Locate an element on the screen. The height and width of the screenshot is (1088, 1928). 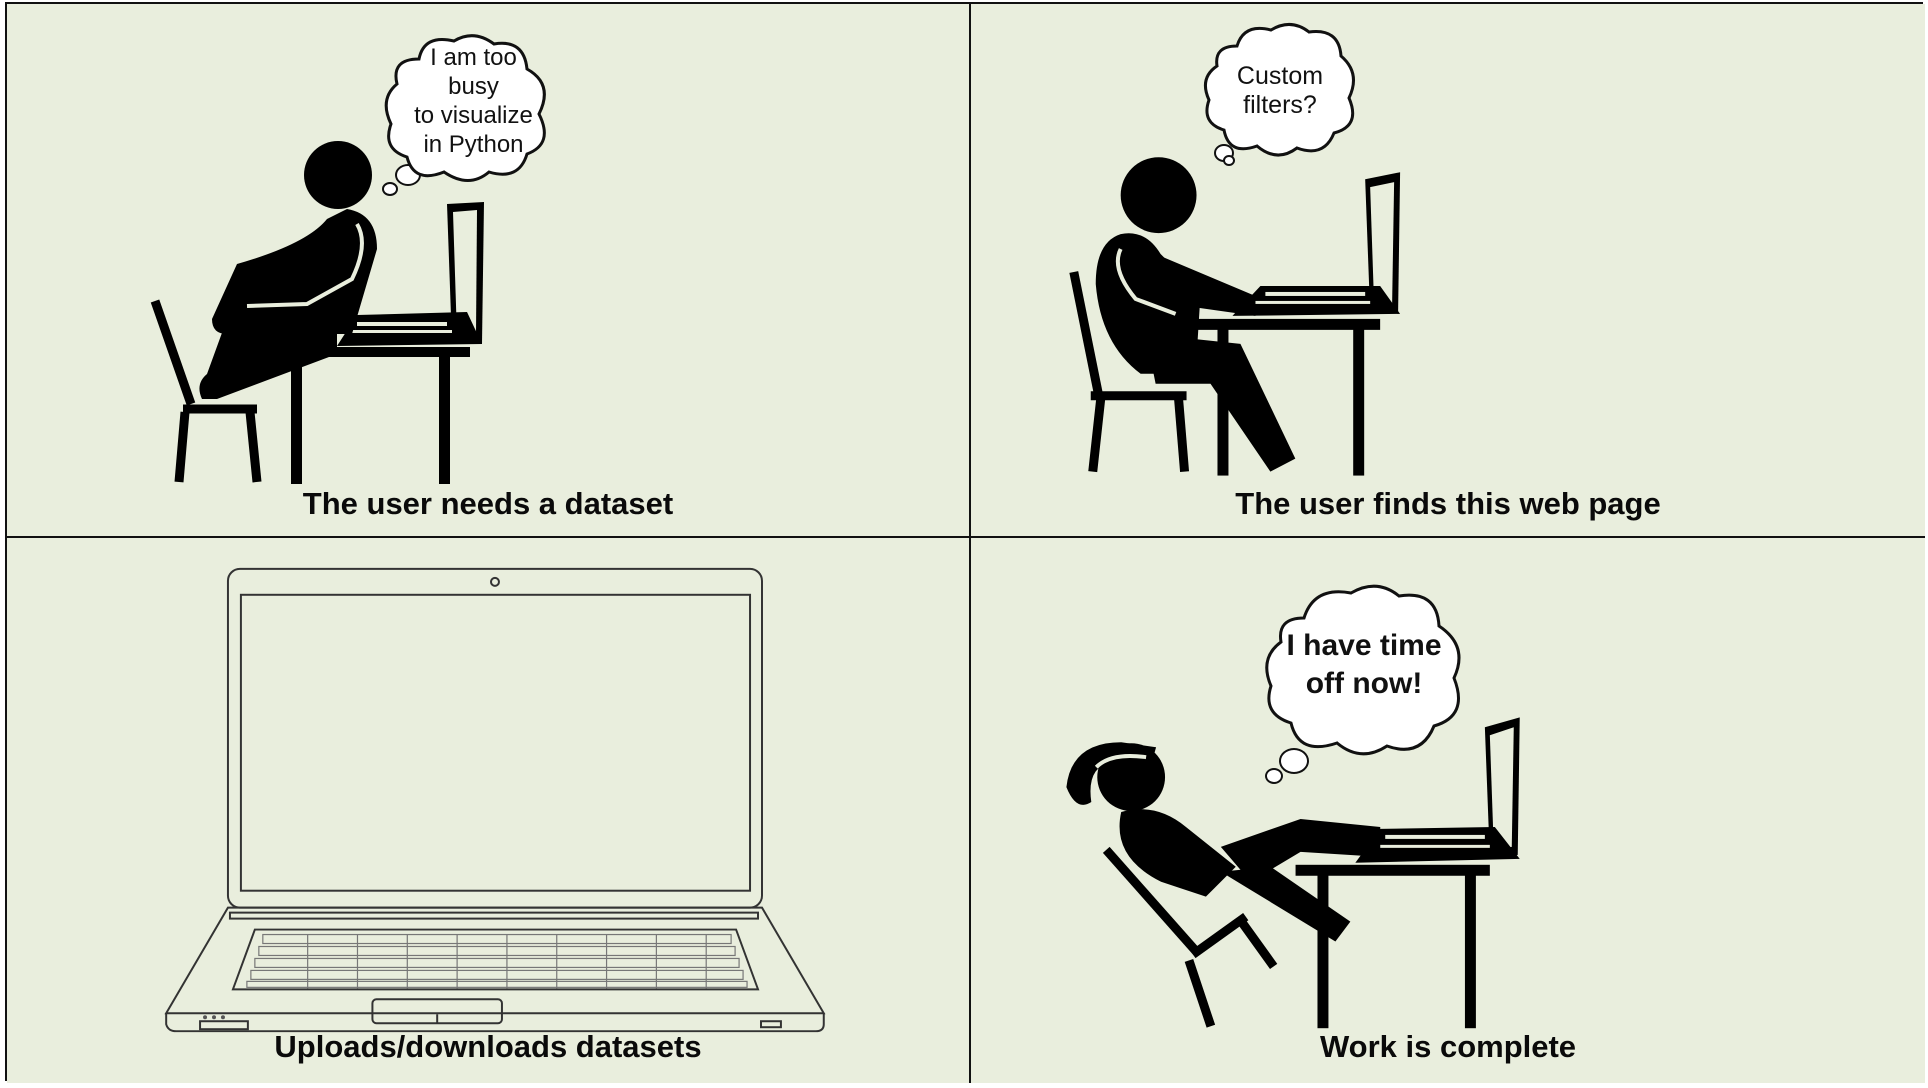
panel-caption: Uploads/downloads datasets is located at coordinates (488, 1046).